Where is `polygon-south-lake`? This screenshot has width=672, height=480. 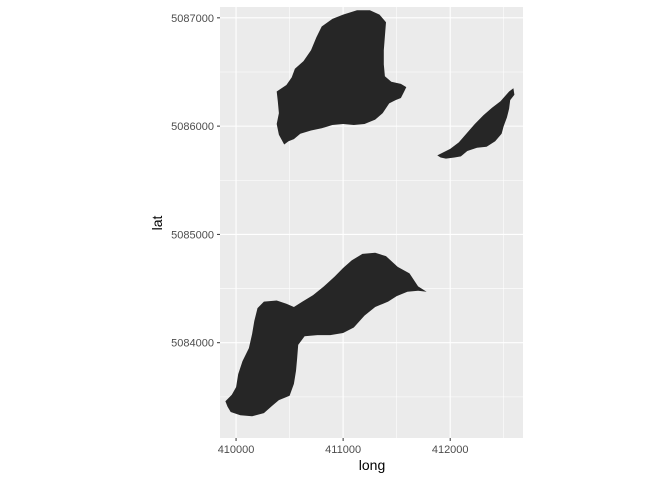 polygon-south-lake is located at coordinates (326, 334).